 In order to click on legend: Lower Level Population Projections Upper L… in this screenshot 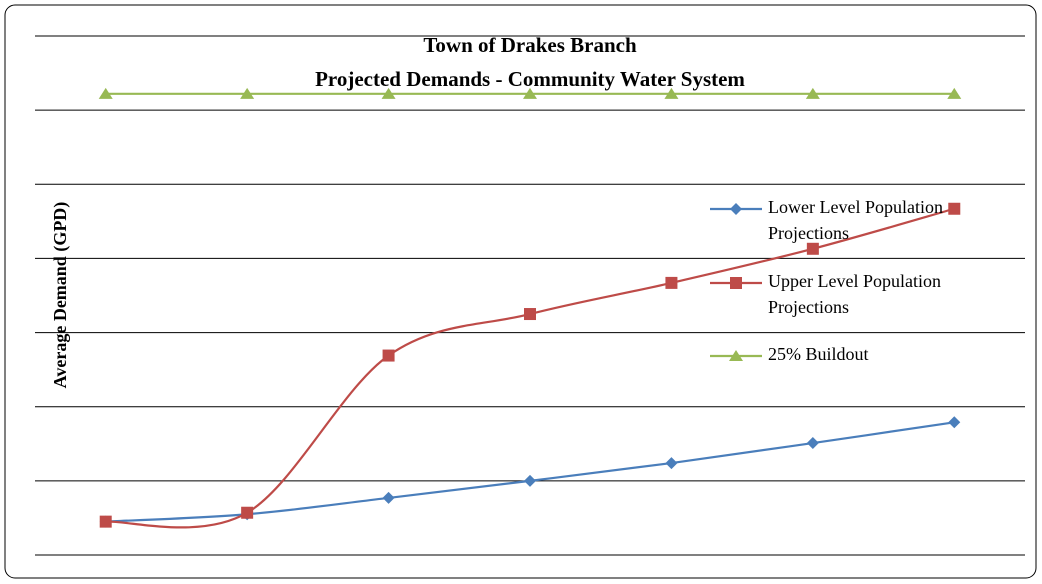, I will do `click(826, 280)`.